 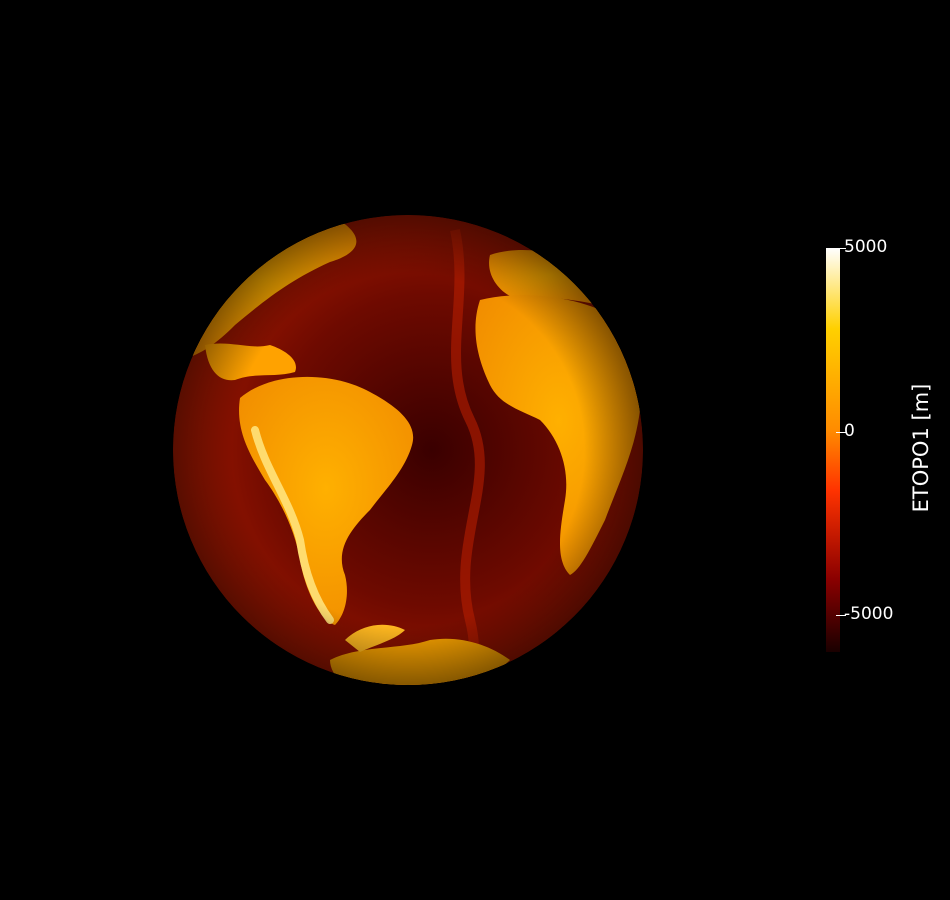 What do you see at coordinates (866, 247) in the screenshot?
I see `colorbar-tick-label: 5000` at bounding box center [866, 247].